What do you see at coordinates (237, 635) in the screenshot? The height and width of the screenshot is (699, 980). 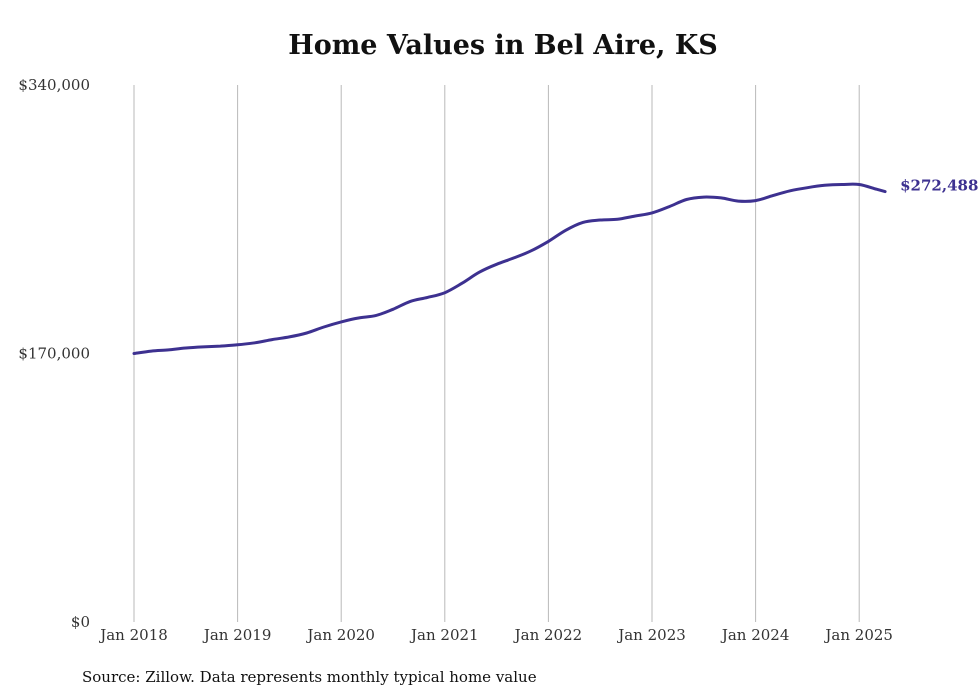 I see `x-tick-label: Jan 2019` at bounding box center [237, 635].